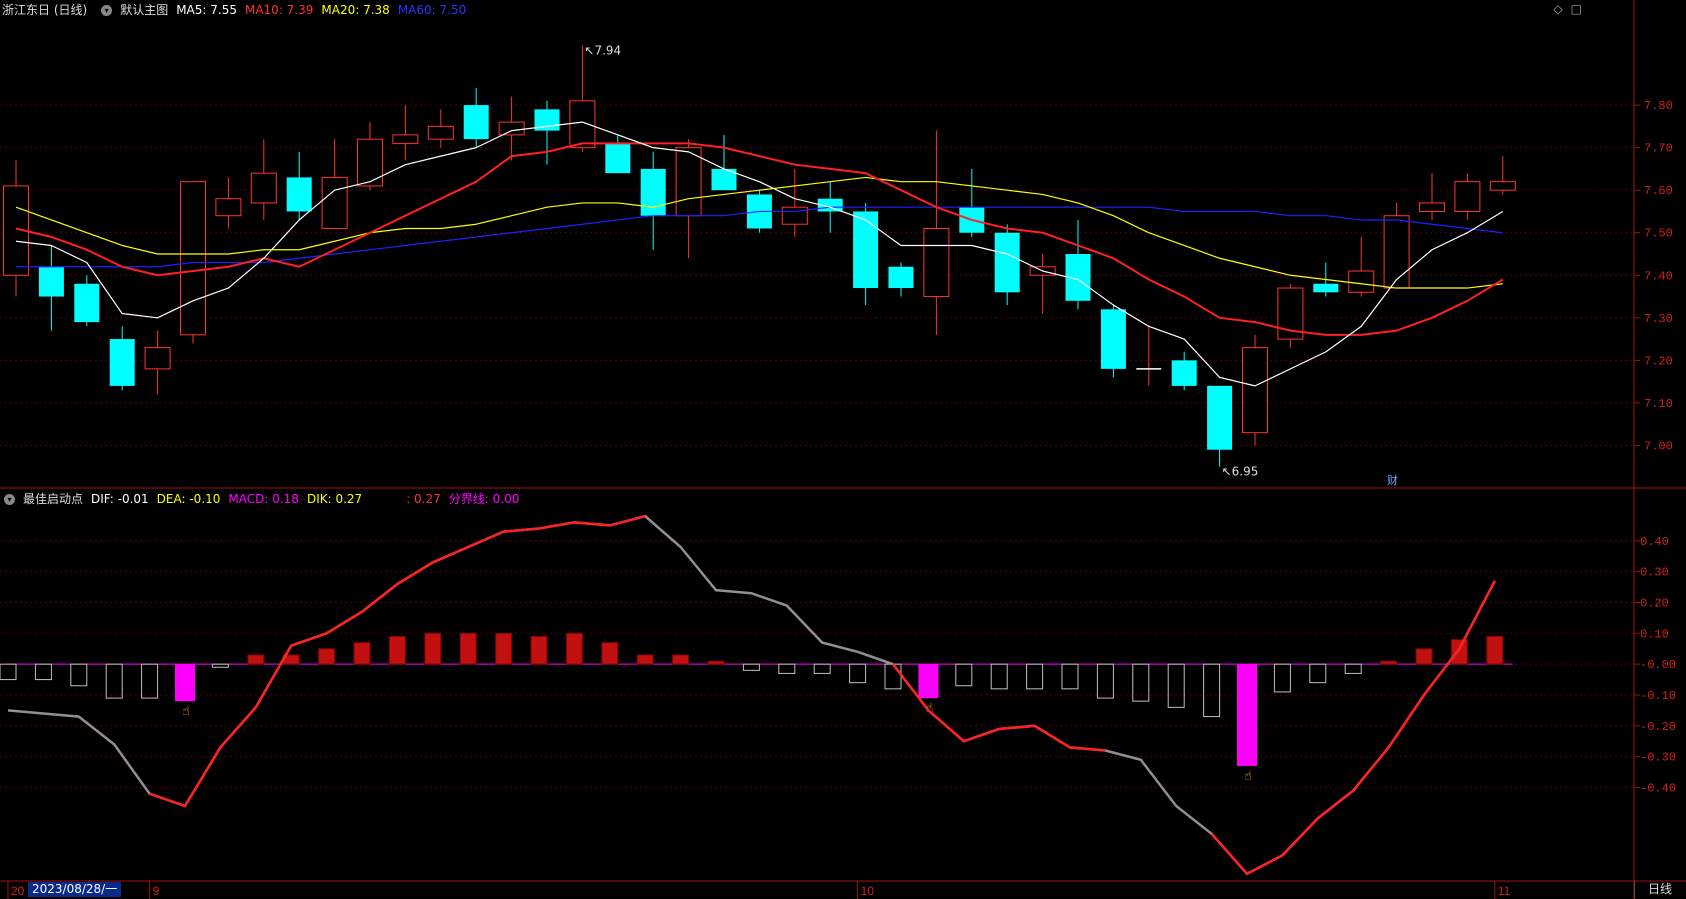 The image size is (1686, 899). Describe the element at coordinates (355, 10) in the screenshot. I see `ma20-label: MA20: 7.38` at that location.